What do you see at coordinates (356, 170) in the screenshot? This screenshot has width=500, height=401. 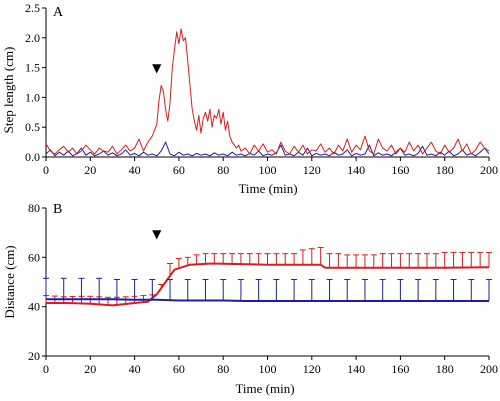 I see `panel-a-x-tick-label: 140` at bounding box center [356, 170].